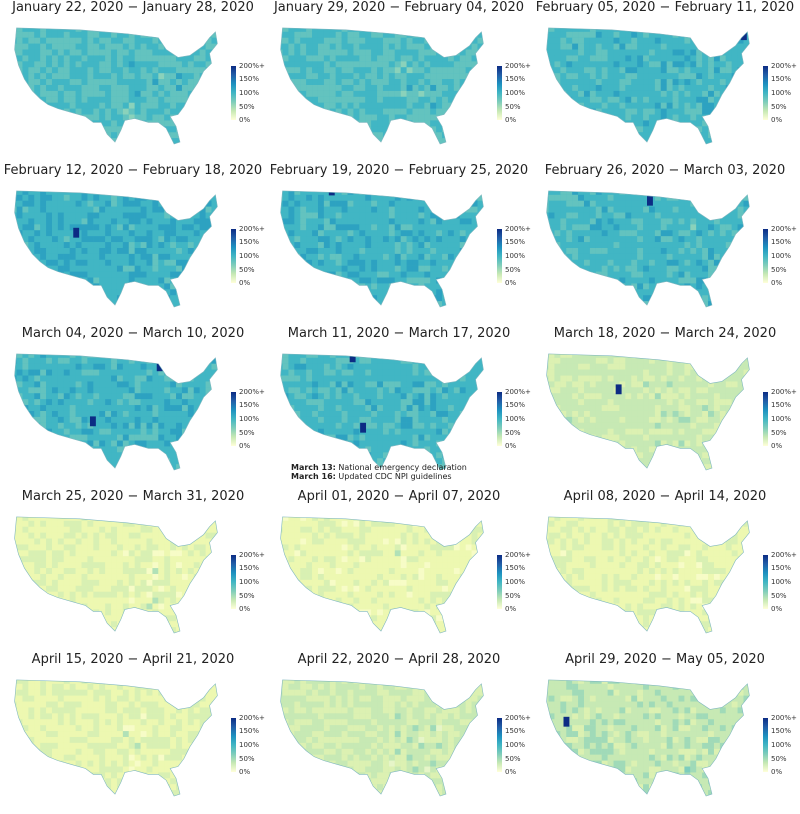 This screenshot has height=814, width=800. What do you see at coordinates (665, 170) in the screenshot?
I see `panel-title: February 26, 2020 − March 03, 2020` at bounding box center [665, 170].